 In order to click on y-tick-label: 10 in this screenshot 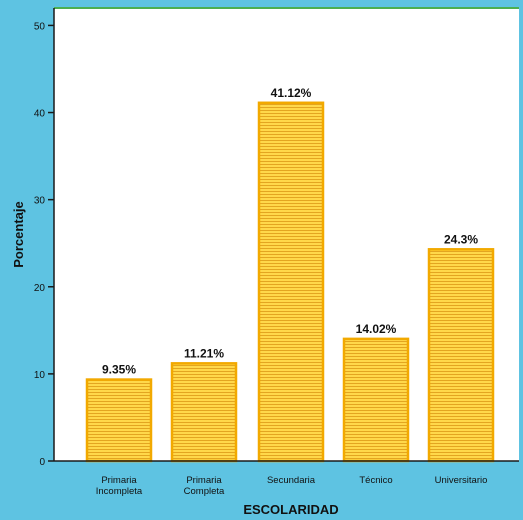, I will do `click(40, 375)`.